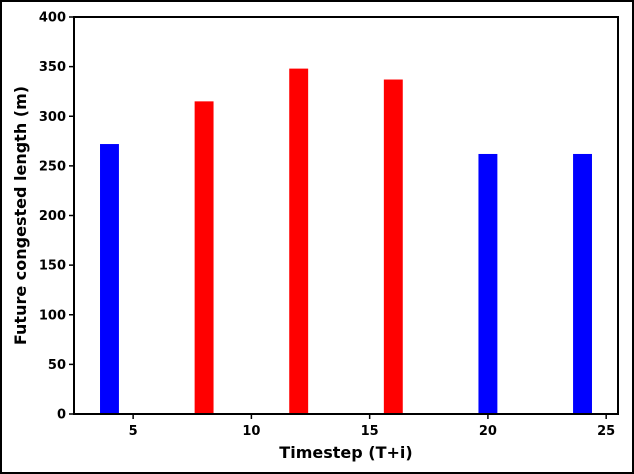 The width and height of the screenshot is (634, 474). What do you see at coordinates (488, 431) in the screenshot?
I see `x-tick-label: 20` at bounding box center [488, 431].